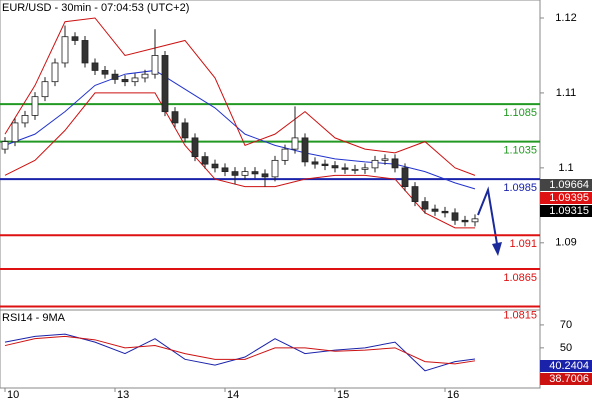 This screenshot has height=402, width=592. What do you see at coordinates (520, 278) in the screenshot?
I see `level-label: 1.0865` at bounding box center [520, 278].